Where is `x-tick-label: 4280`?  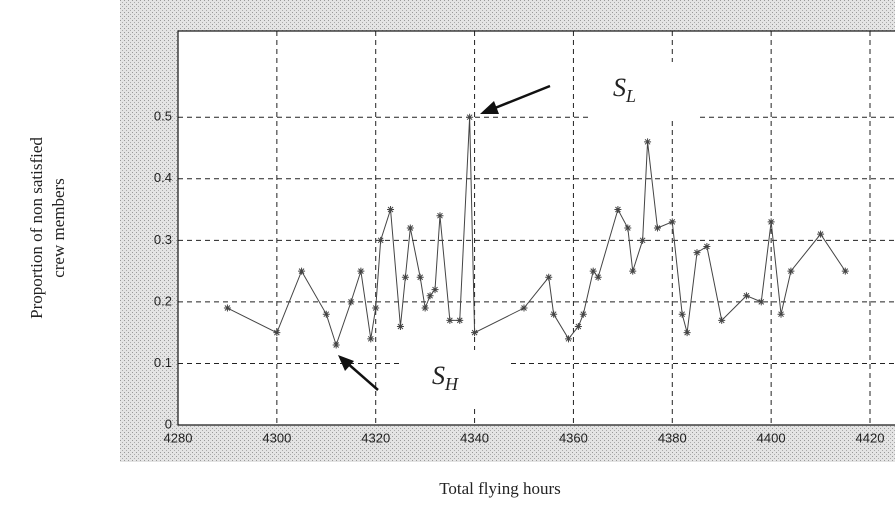 x-tick-label: 4280 is located at coordinates (178, 437).